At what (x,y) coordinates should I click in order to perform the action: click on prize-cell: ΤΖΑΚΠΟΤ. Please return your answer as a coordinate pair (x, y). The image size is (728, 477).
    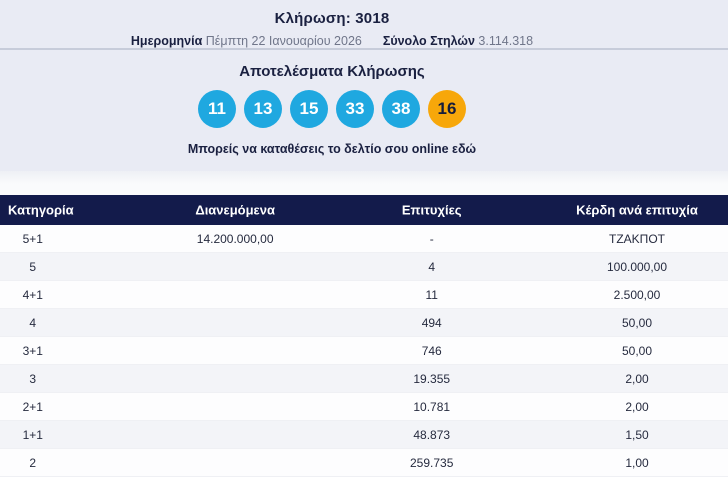
    Looking at the image, I should click on (637, 238).